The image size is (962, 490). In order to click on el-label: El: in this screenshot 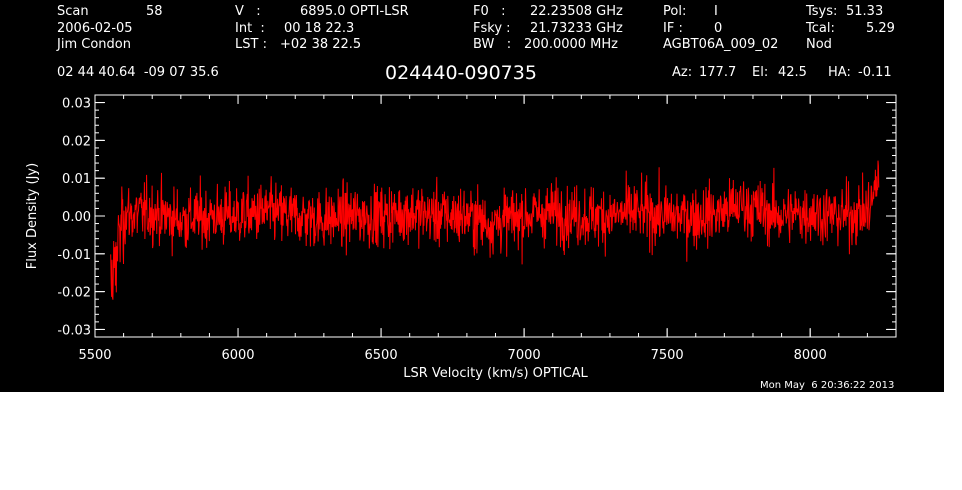, I will do `click(760, 72)`.